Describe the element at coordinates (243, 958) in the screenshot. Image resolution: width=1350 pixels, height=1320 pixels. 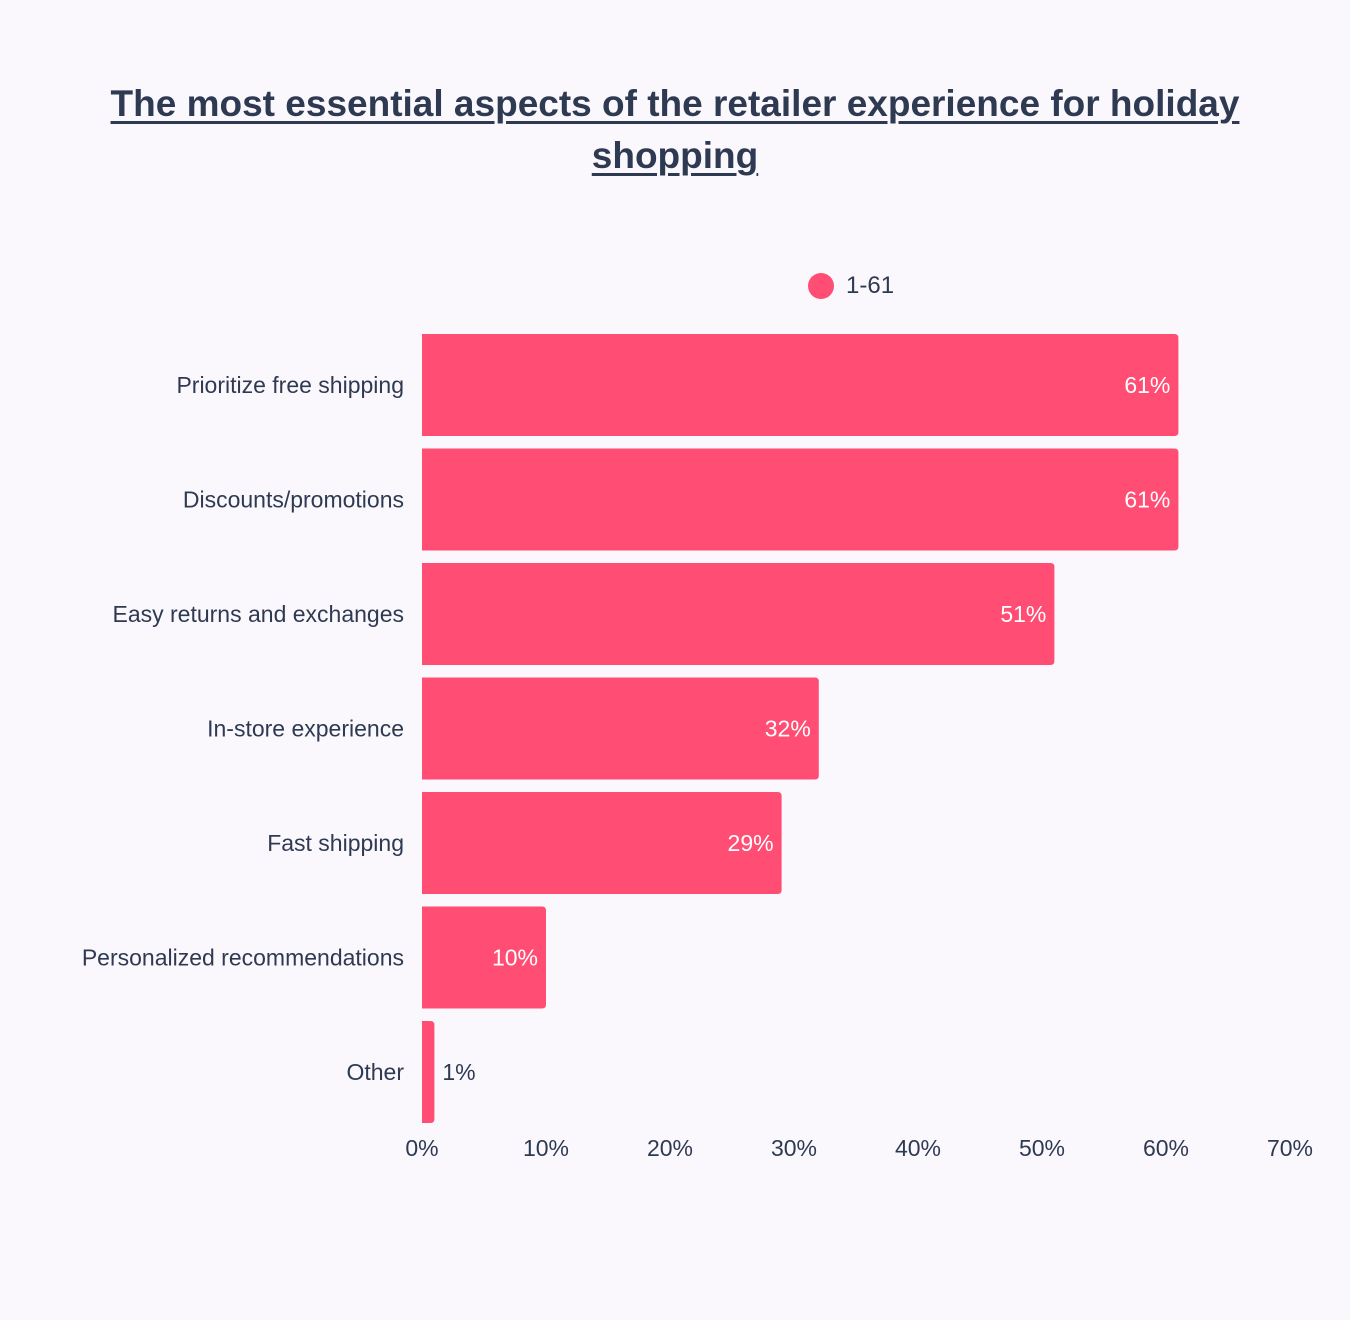
I see `category-label: Personalized recommendations` at that location.